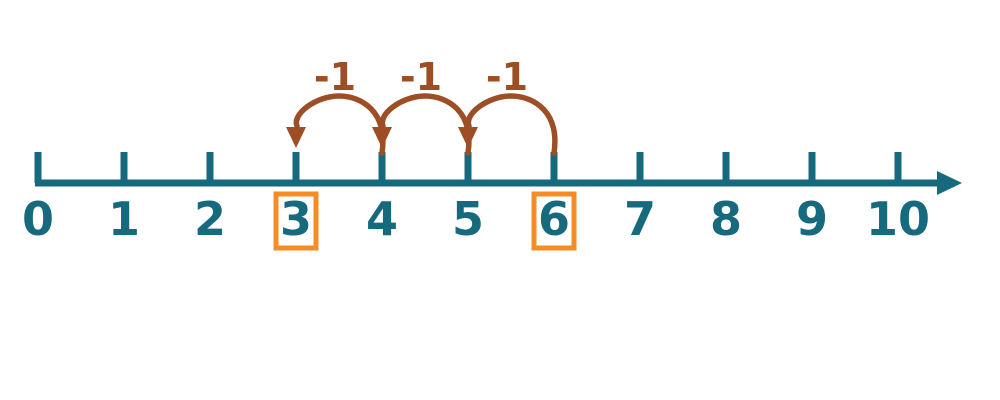 The height and width of the screenshot is (400, 1000). What do you see at coordinates (296, 137) in the screenshot?
I see `jump-arrowhead-icon` at bounding box center [296, 137].